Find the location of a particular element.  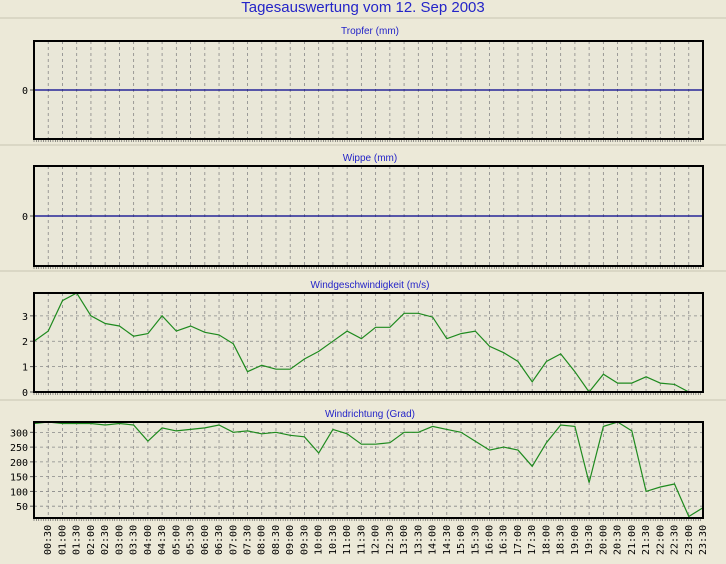

x-tick-label: 16:00 is located at coordinates (489, 540).